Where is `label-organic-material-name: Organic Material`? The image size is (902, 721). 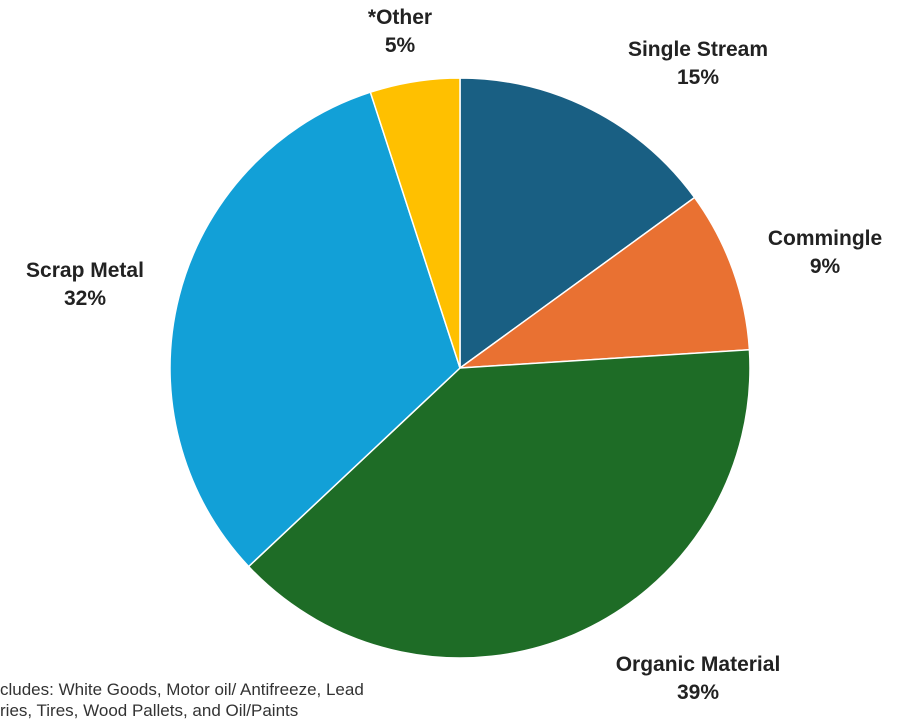 label-organic-material-name: Organic Material is located at coordinates (698, 664).